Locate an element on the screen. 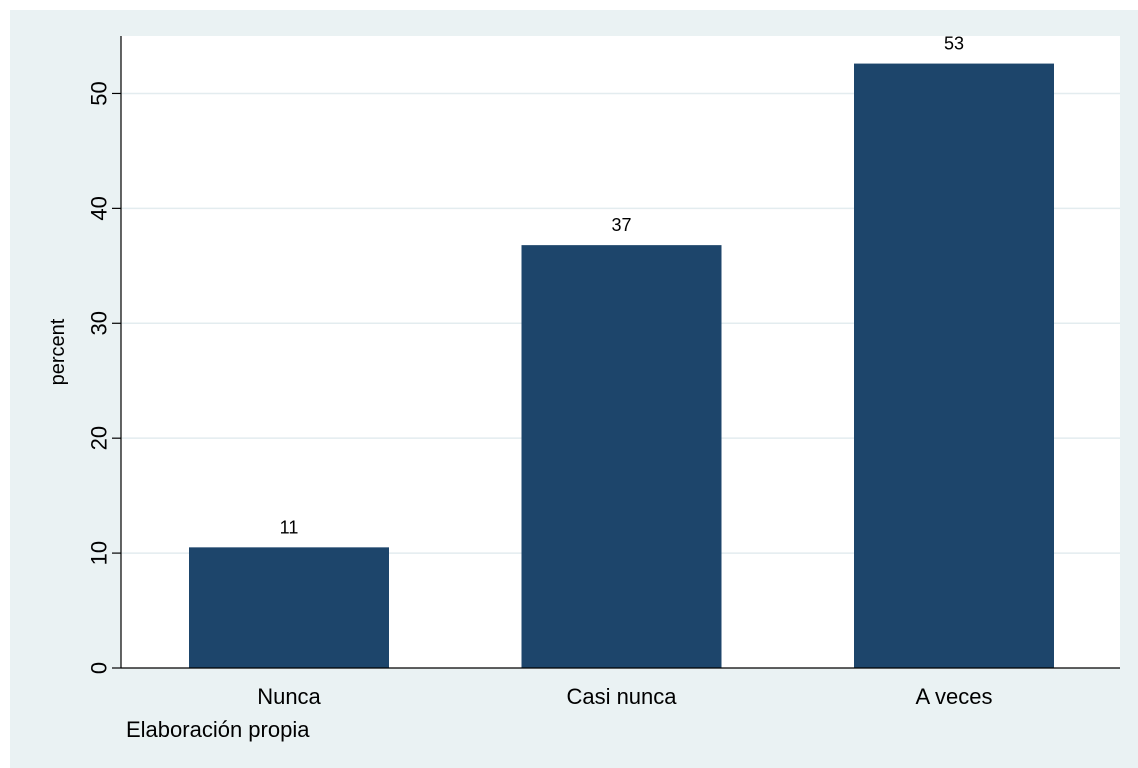 Image resolution: width=1138 pixels, height=768 pixels. y-axis-title: percent is located at coordinates (58, 351).